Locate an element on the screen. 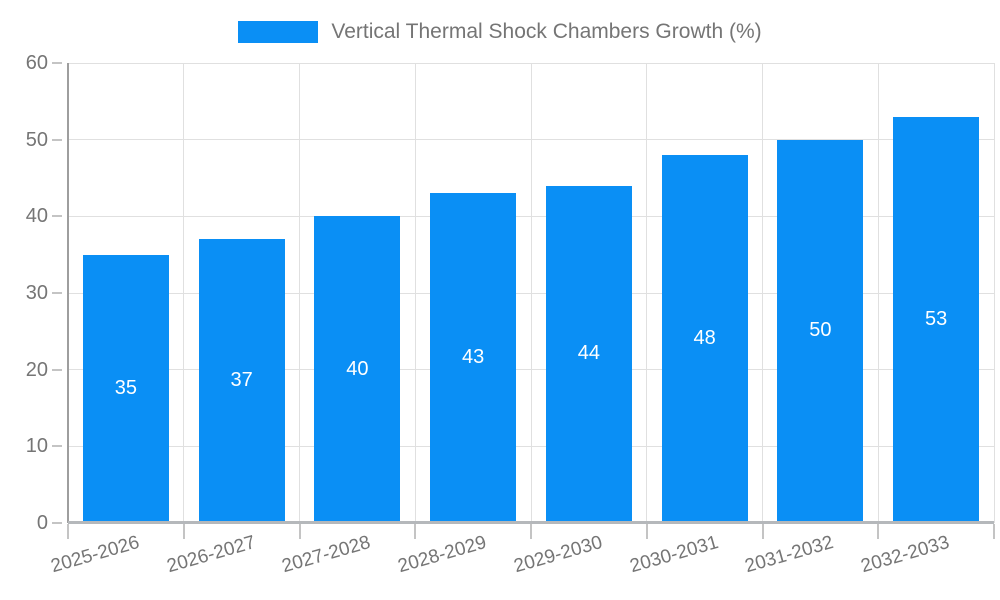 The height and width of the screenshot is (600, 1000). bar-value-label: 37 is located at coordinates (241, 380).